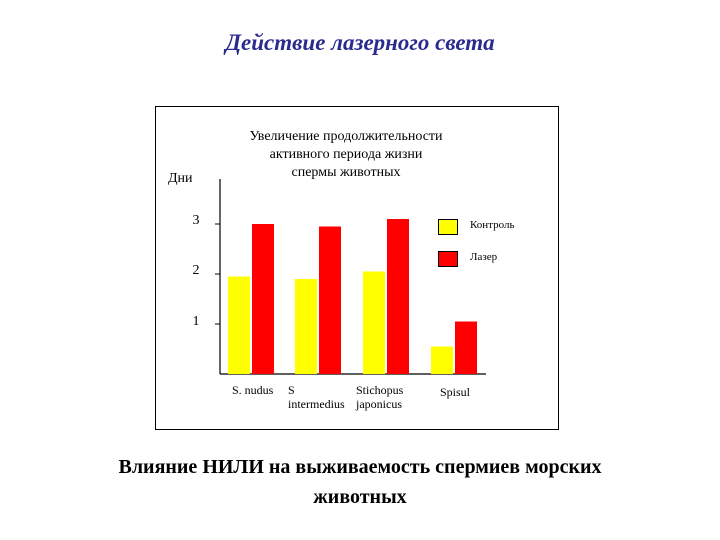 This screenshot has height=540, width=720. I want to click on y-axis-label: Дни, so click(180, 178).